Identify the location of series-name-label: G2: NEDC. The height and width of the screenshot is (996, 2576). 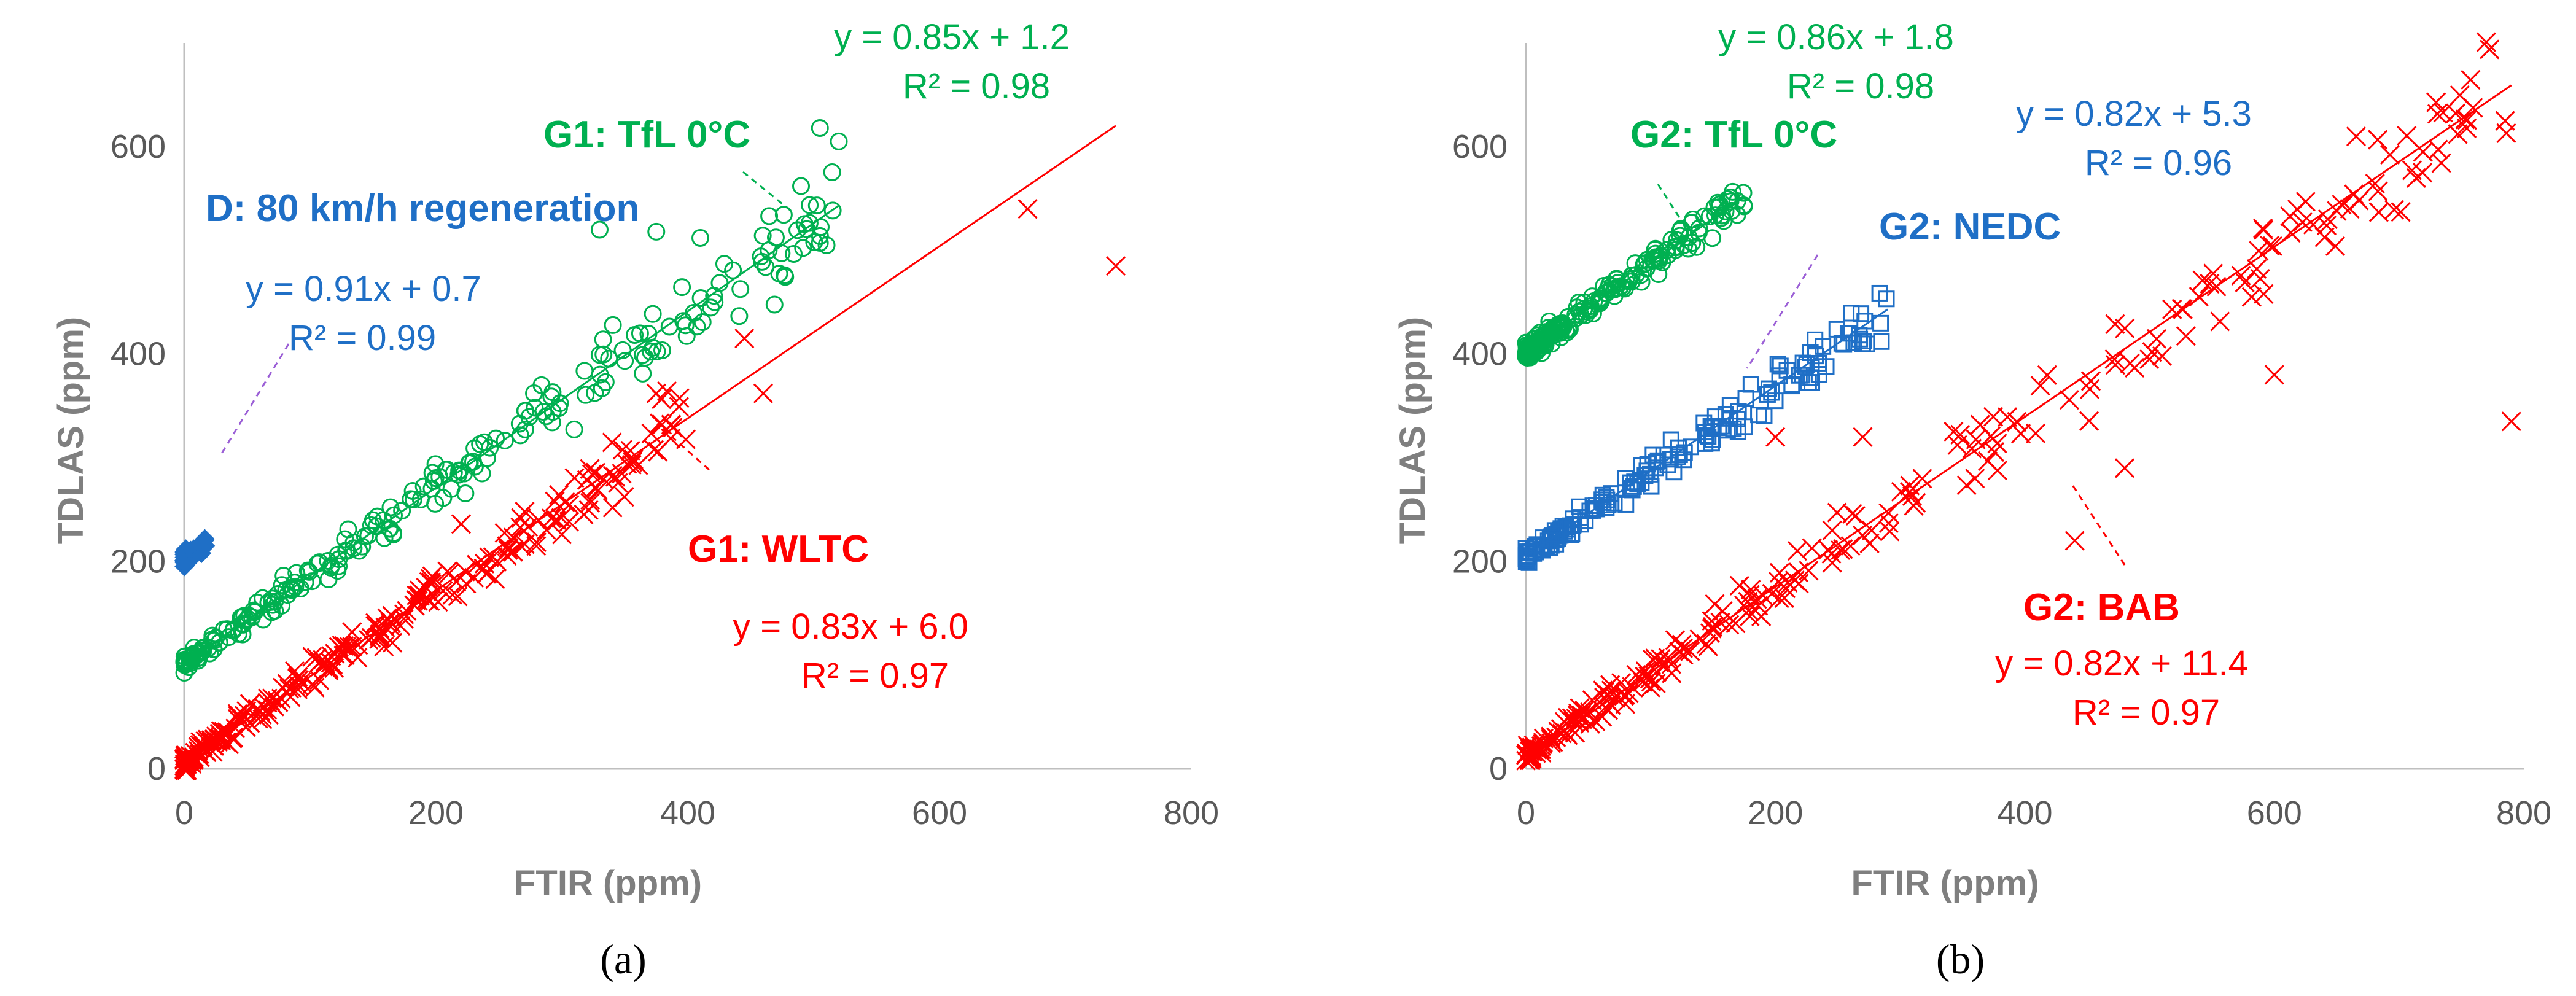
(1970, 227).